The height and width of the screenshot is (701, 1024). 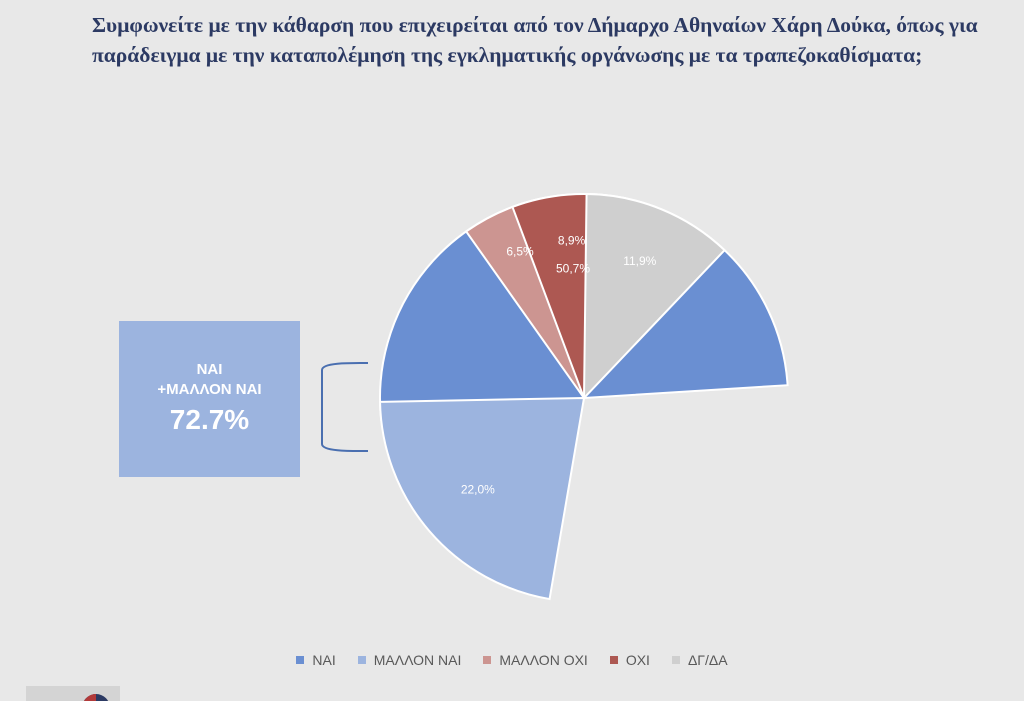 I want to click on callout-value: 72.7%, so click(x=209, y=419).